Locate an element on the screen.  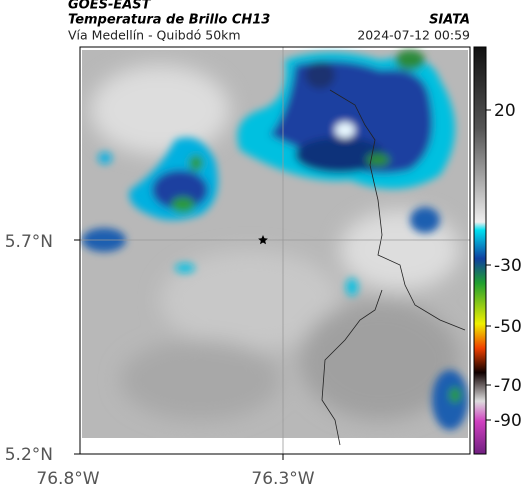
header-product: Temperatura de Brillo CH13 is located at coordinates (169, 20).